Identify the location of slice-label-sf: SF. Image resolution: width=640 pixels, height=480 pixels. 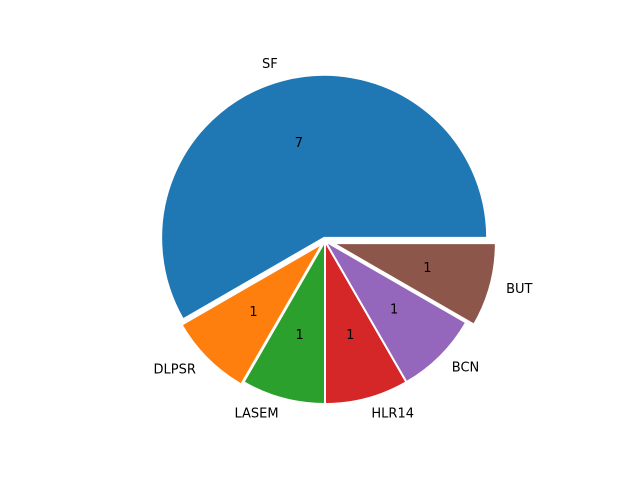
(270, 64).